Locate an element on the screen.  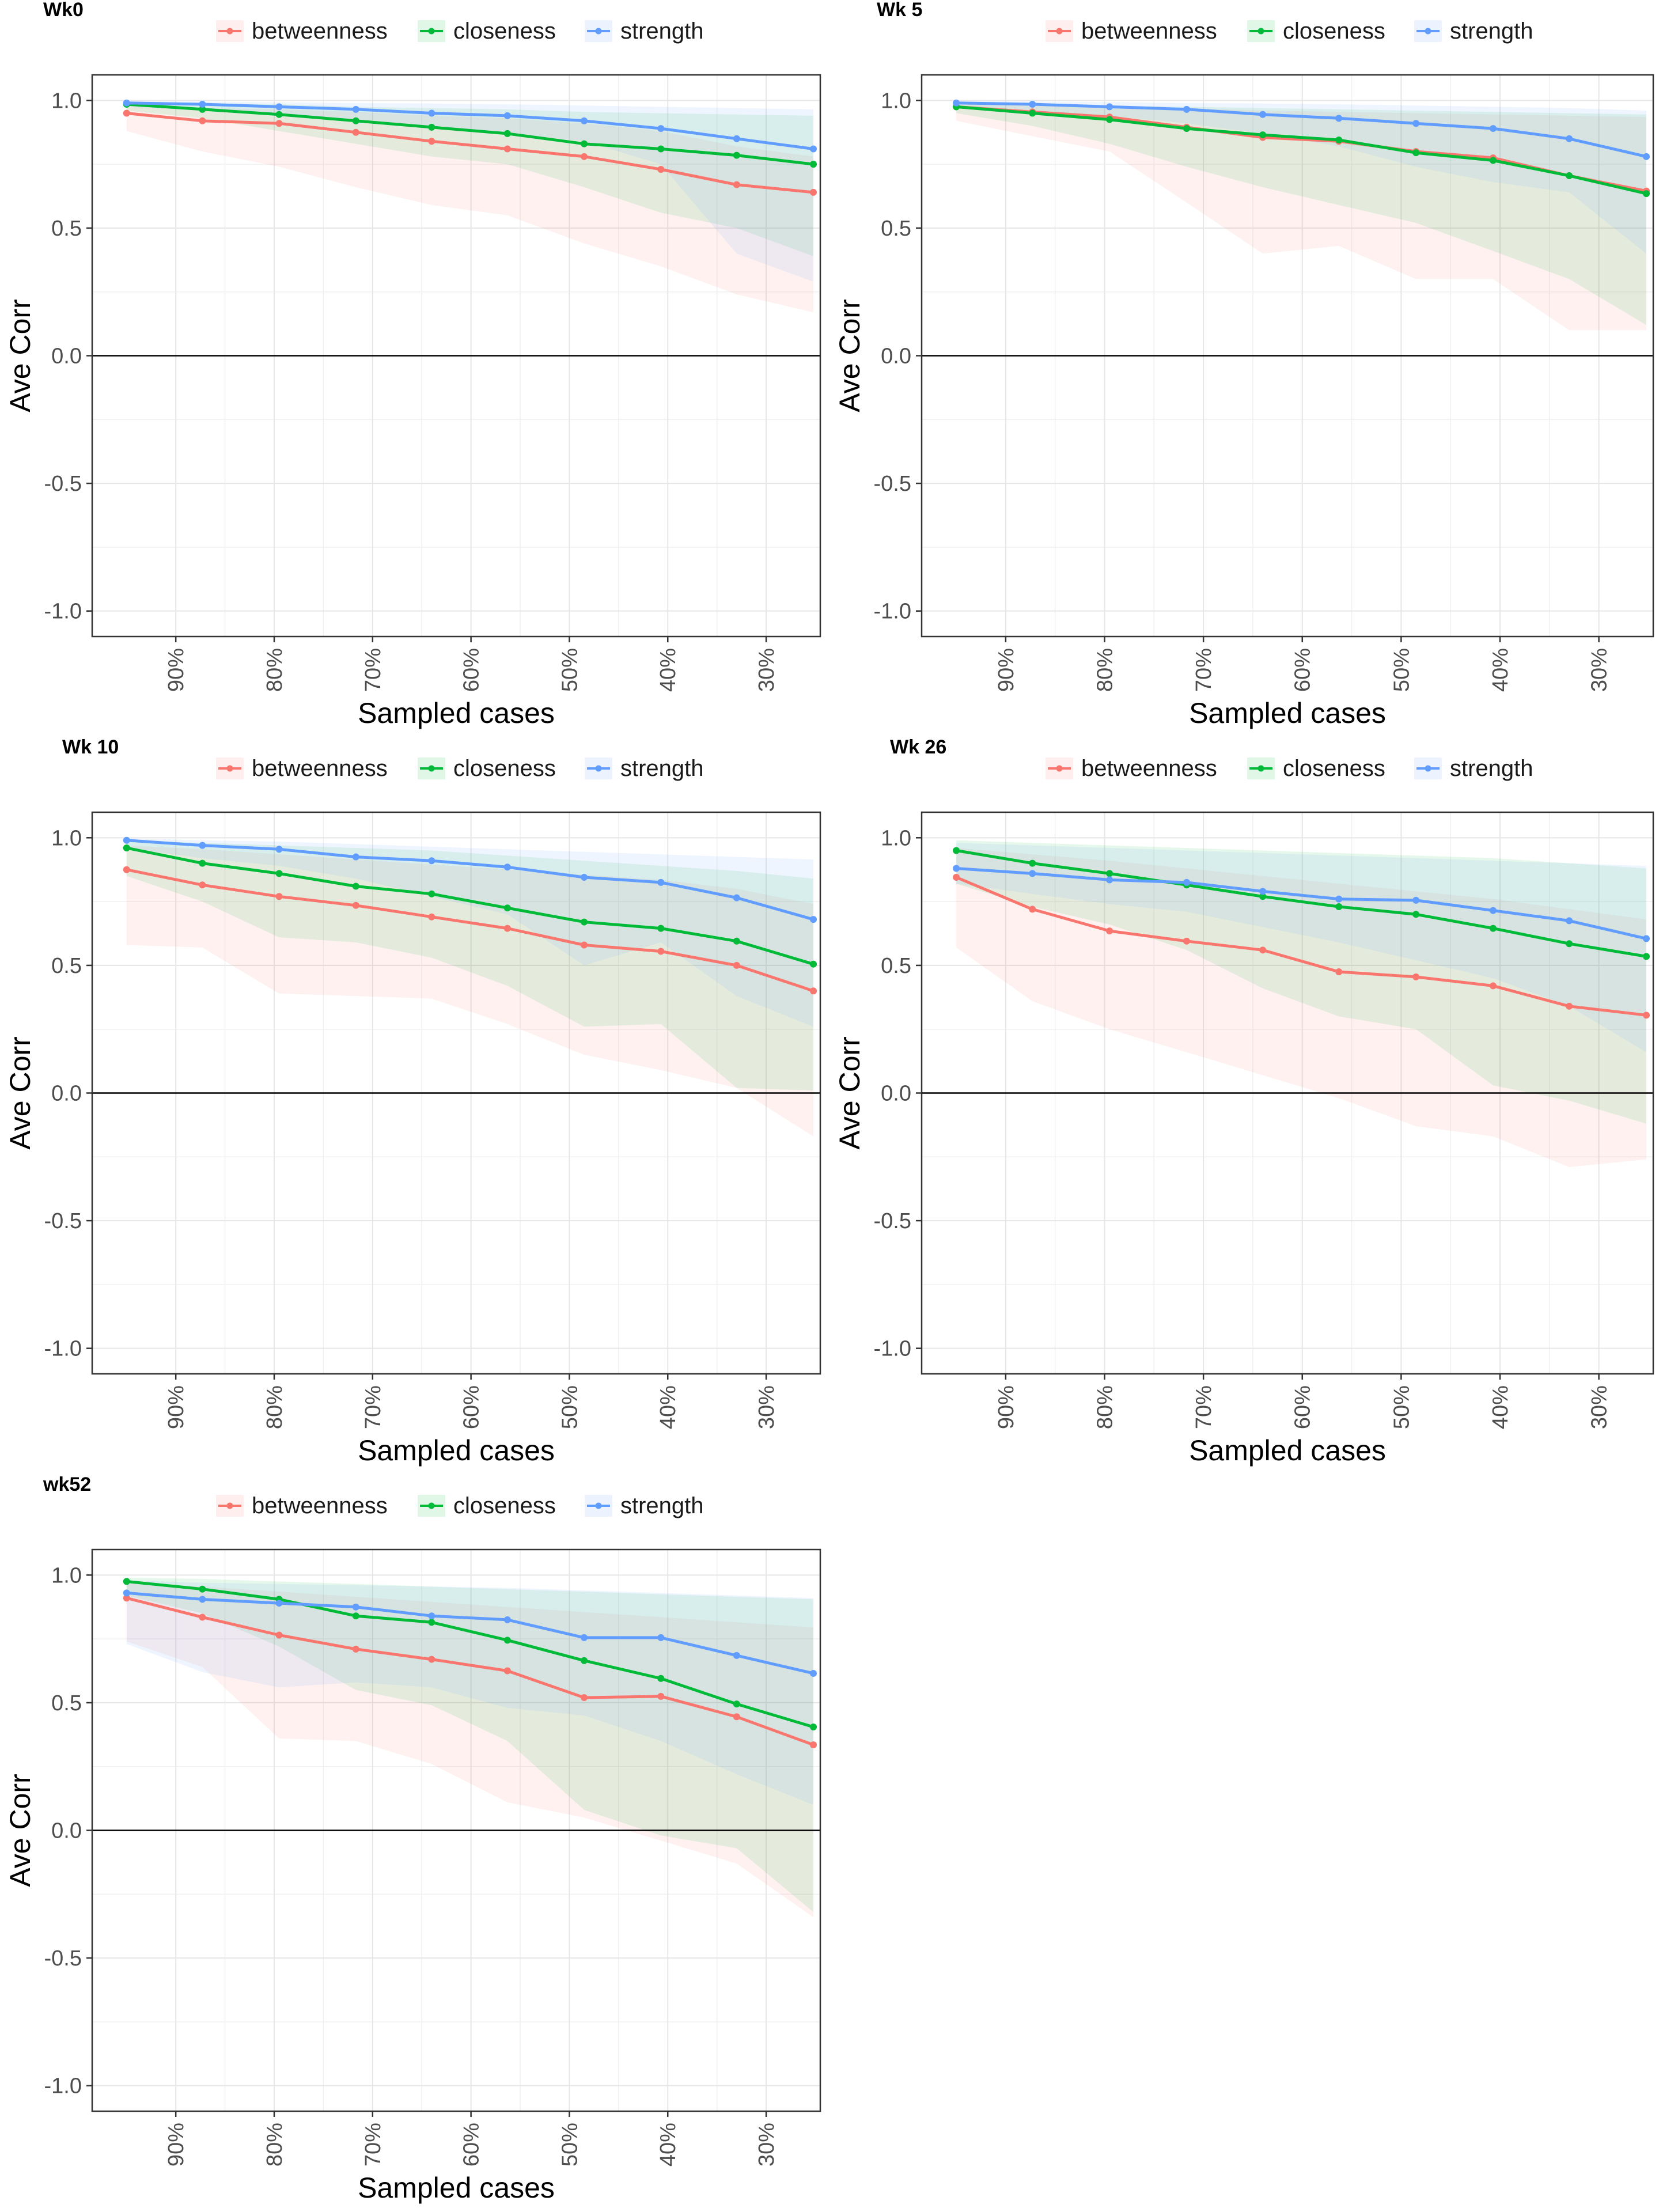
y-tick-label: 0.5 is located at coordinates (896, 966).